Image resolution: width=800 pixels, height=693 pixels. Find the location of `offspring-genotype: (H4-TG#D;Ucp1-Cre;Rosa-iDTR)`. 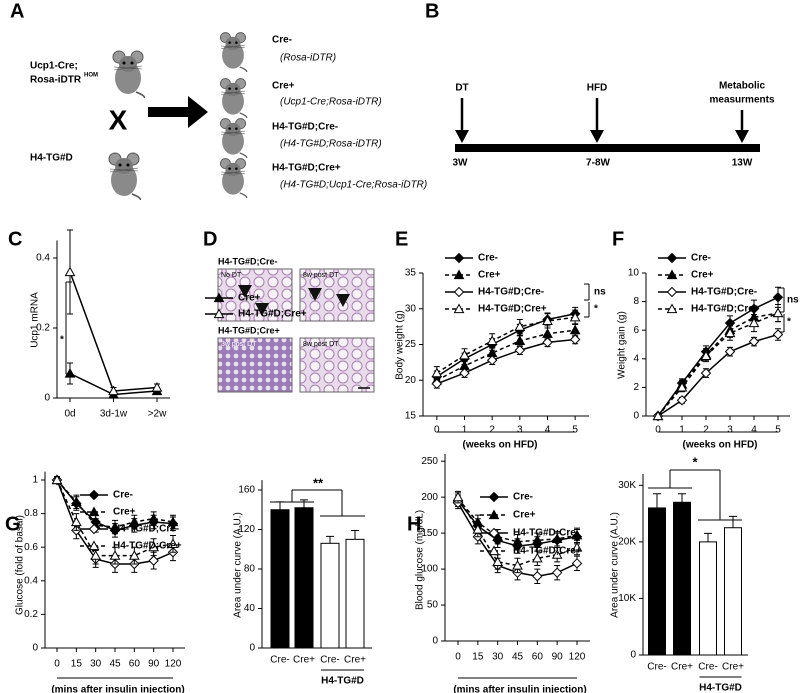

offspring-genotype: (H4-TG#D;Ucp1-Cre;Rosa-iDTR) is located at coordinates (353, 185).